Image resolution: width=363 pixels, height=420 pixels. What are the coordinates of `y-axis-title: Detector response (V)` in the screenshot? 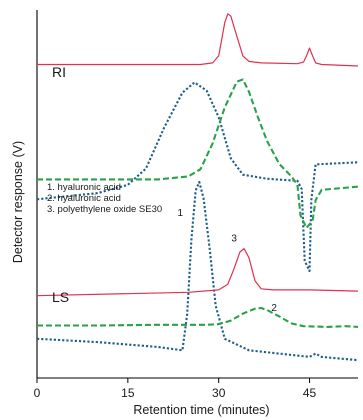 It's located at (18, 202).